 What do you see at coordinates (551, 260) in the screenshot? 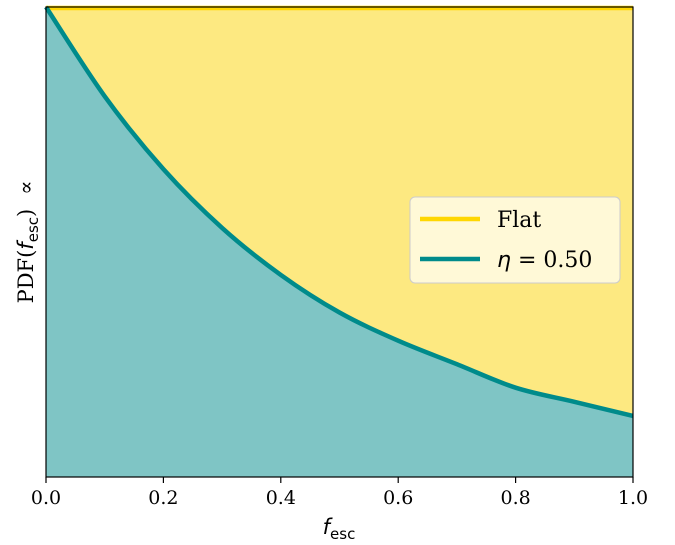
I see `legend-eta-rest: = 0.50` at bounding box center [551, 260].